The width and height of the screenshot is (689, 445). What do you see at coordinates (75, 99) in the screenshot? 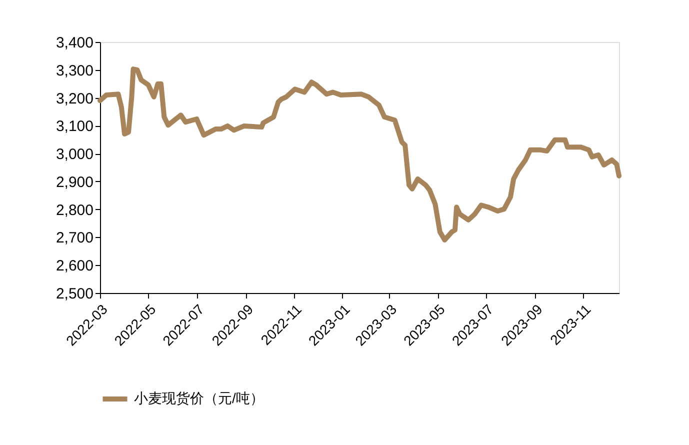
I see `y-tick-label: 3,200` at bounding box center [75, 99].